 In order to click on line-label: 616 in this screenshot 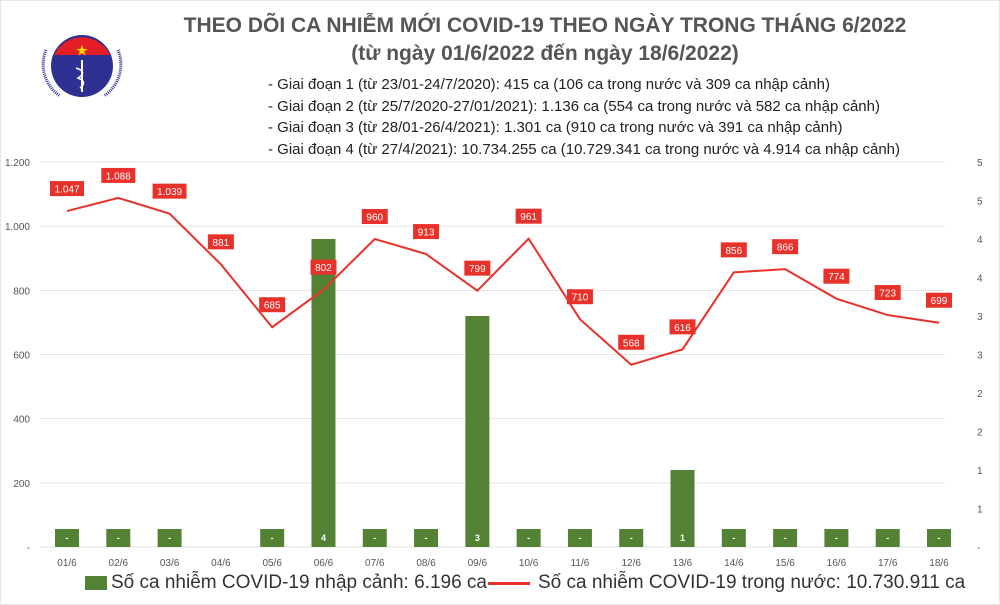, I will do `click(682, 328)`.